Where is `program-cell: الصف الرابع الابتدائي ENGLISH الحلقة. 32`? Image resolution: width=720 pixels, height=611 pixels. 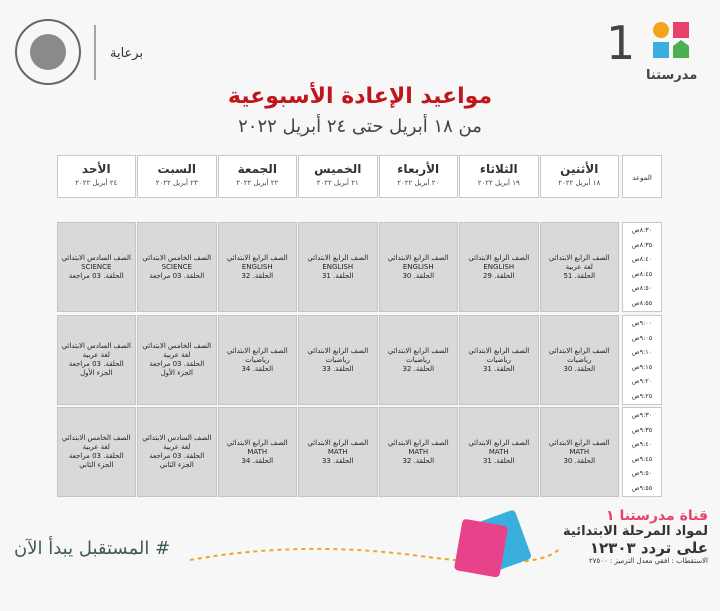
program-cell: الصف الرابع الابتدائي ENGLISH الحلقة. 32 is located at coordinates (257, 267).